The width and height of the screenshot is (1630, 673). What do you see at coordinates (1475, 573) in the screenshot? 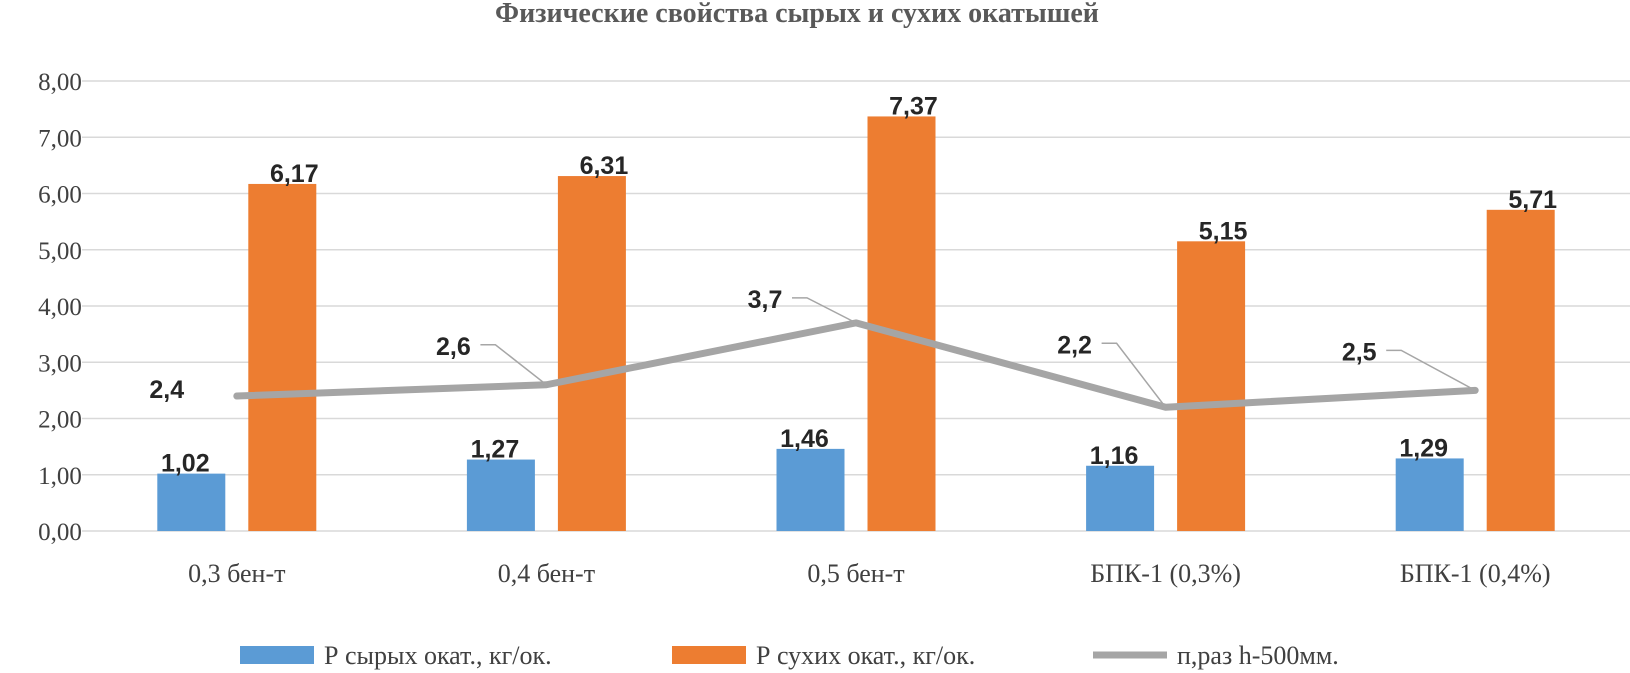
I see `x-tick-label: БПК-1 (0,4%)` at bounding box center [1475, 573].